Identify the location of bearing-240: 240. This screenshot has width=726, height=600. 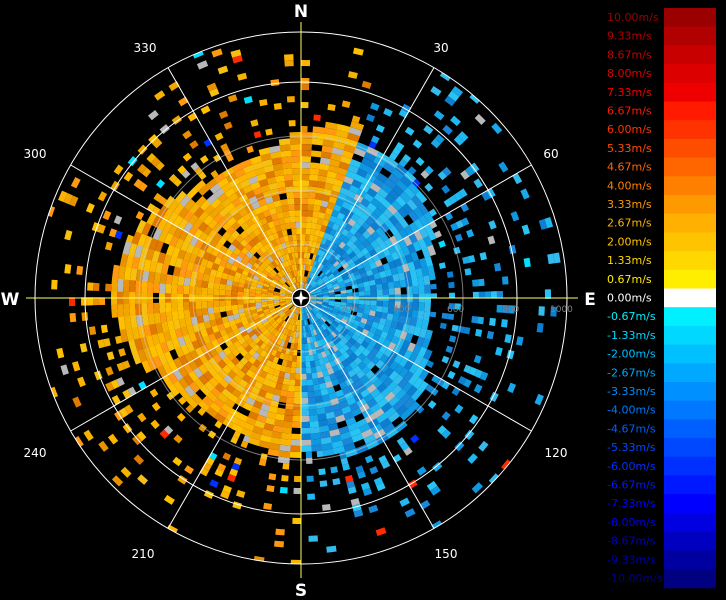
(35, 453).